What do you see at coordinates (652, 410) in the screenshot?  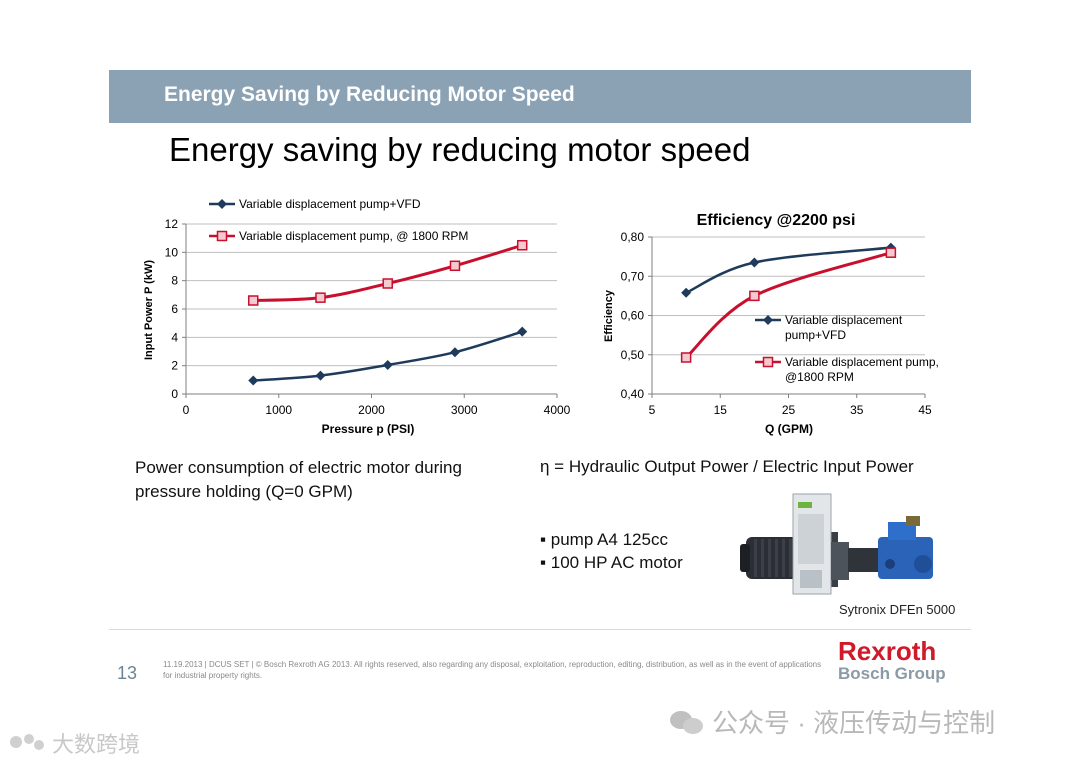 I see `c2-xtick-label: 5` at bounding box center [652, 410].